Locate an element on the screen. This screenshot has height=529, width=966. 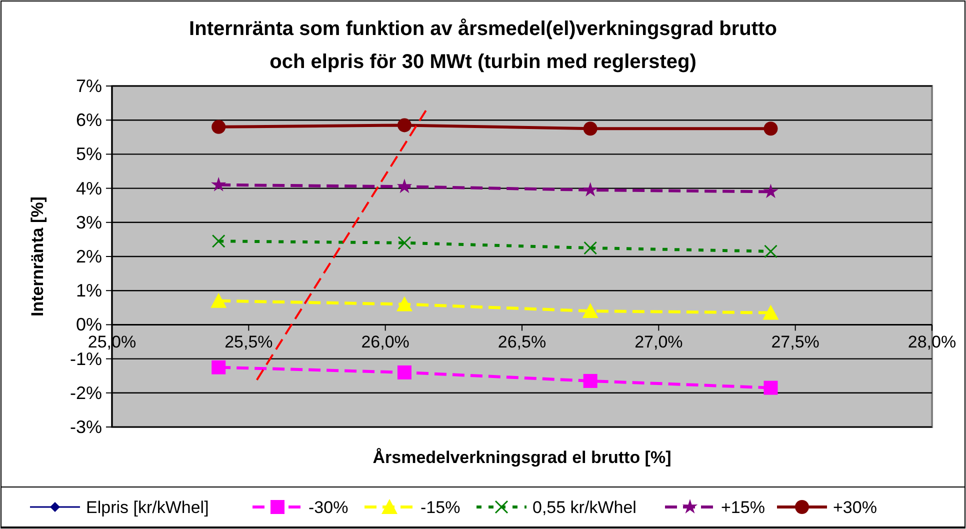
y-tick-label: 2% is located at coordinates (89, 256).